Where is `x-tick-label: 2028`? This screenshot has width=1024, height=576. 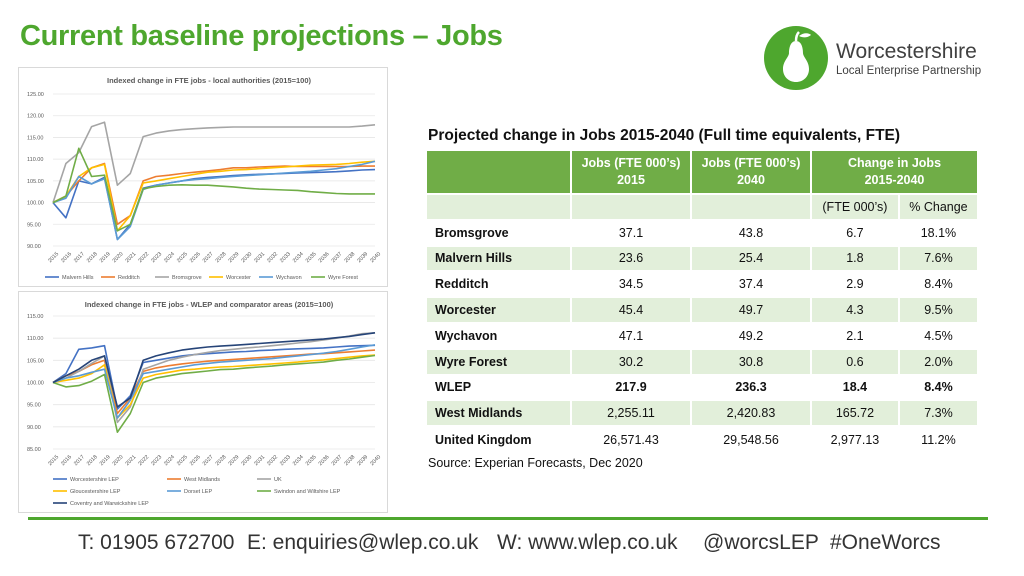 x-tick-label: 2028 is located at coordinates (221, 460).